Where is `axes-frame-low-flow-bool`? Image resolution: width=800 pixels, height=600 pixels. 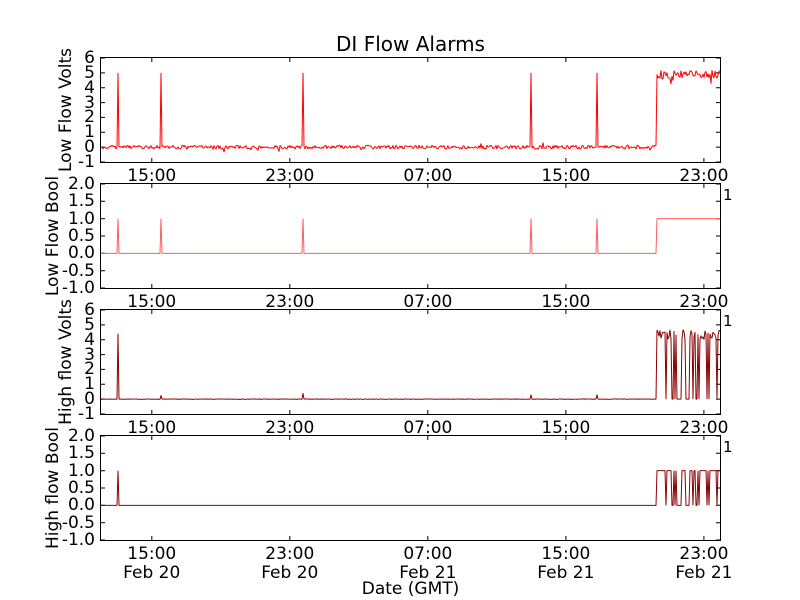
axes-frame-low-flow-bool is located at coordinates (410, 236).